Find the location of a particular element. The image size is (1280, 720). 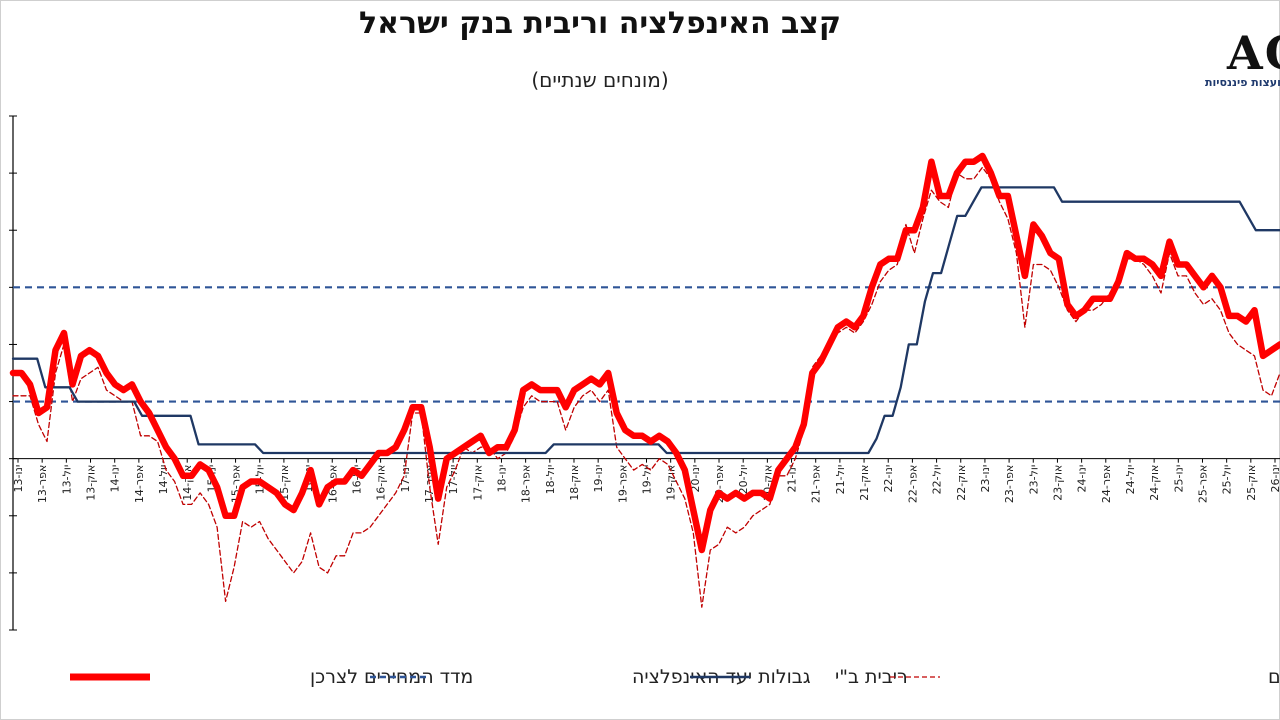

x-tick-label: יול-23 is located at coordinates (1033, 480).